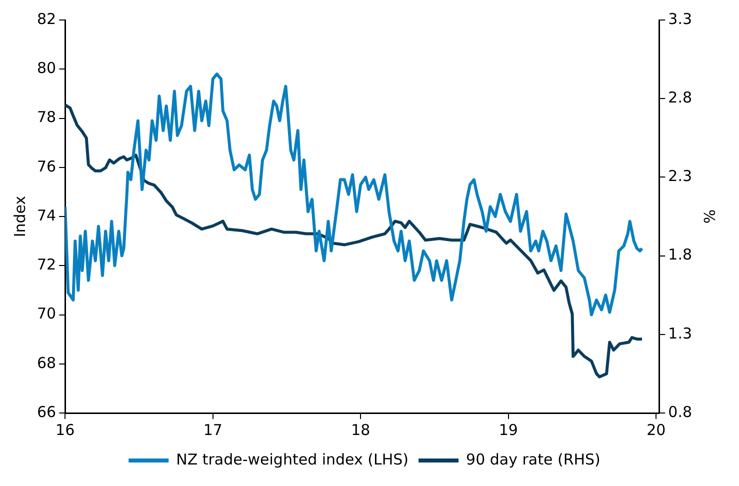  I want to click on legend-label: NZ trade-weighted index (LHS), so click(292, 459).